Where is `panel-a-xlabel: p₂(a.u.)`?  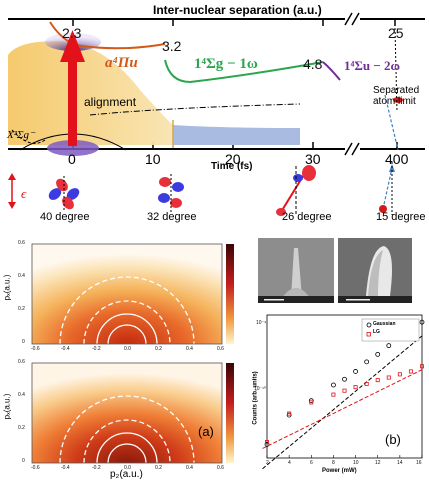
panel-a-xlabel: p₂(a.u.) is located at coordinates (126, 474).